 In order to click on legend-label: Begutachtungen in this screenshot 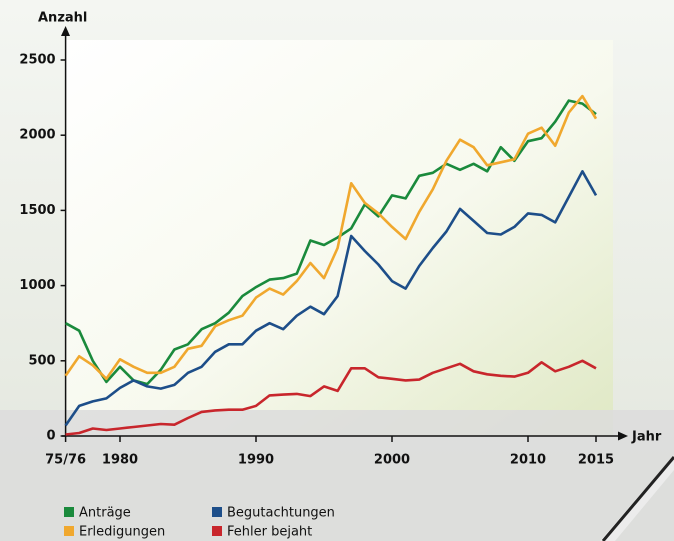, I will do `click(281, 513)`.